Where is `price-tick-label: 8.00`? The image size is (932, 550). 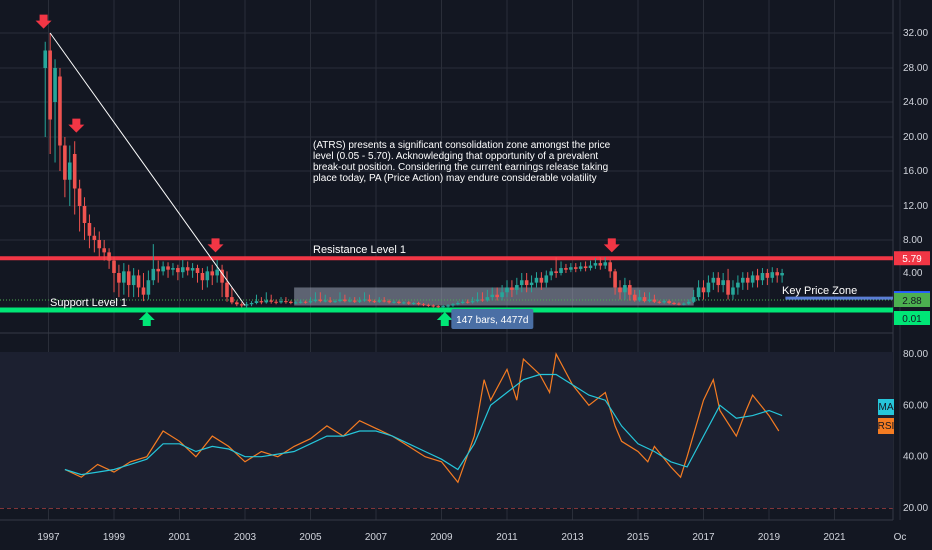 price-tick-label: 8.00 is located at coordinates (913, 240).